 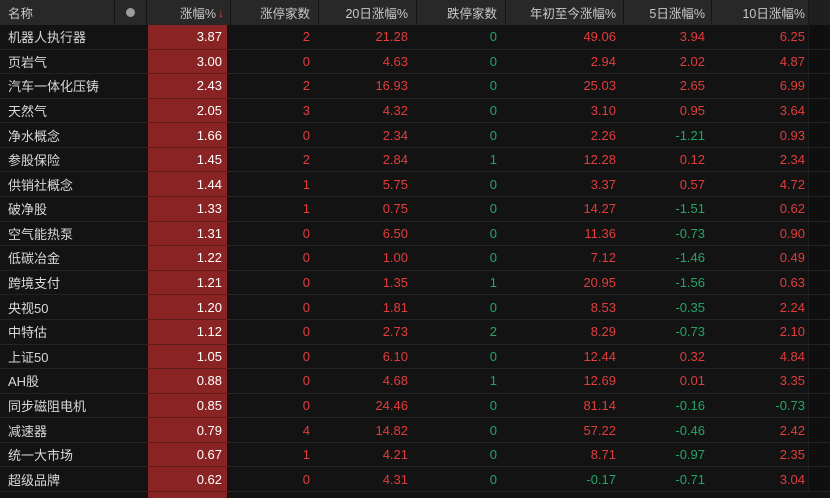 I want to click on d10-change-value: 4.72, so click(x=759, y=185).